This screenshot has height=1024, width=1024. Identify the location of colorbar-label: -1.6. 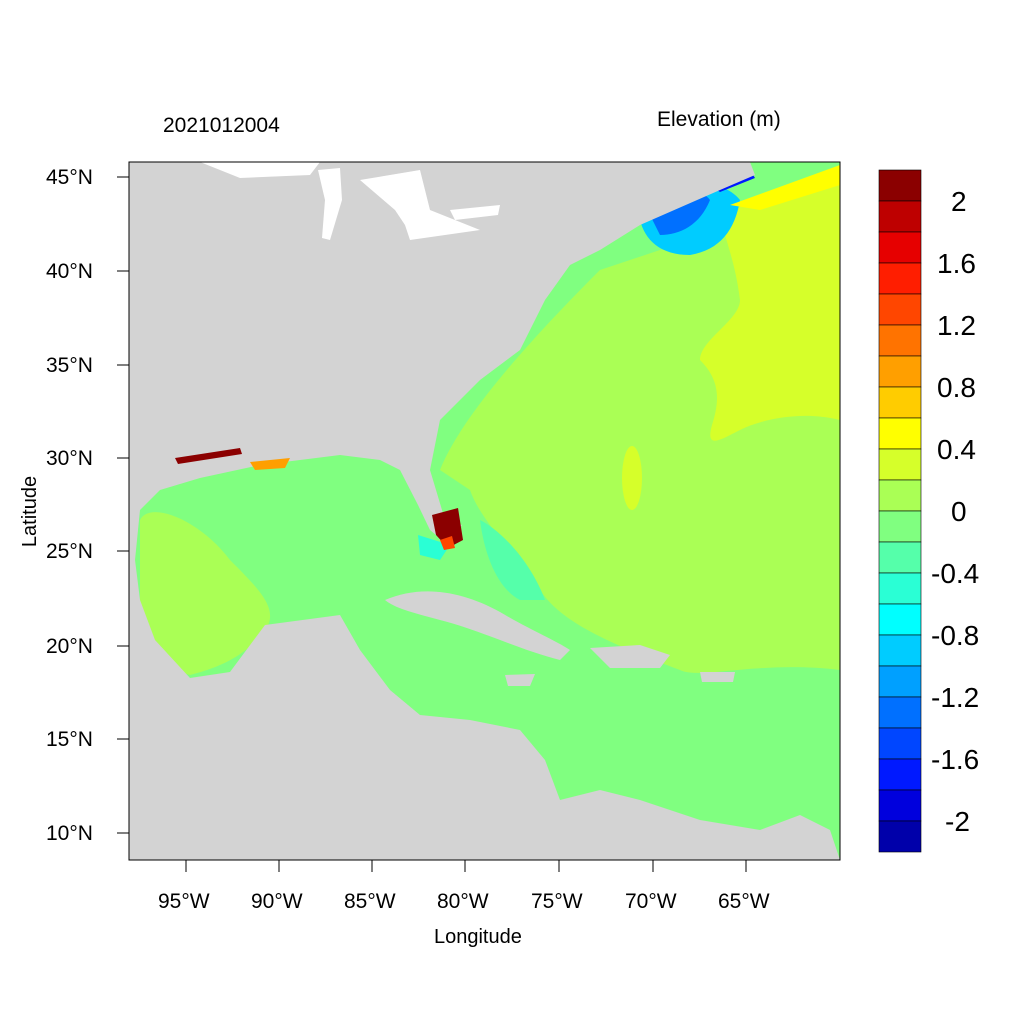
(955, 759).